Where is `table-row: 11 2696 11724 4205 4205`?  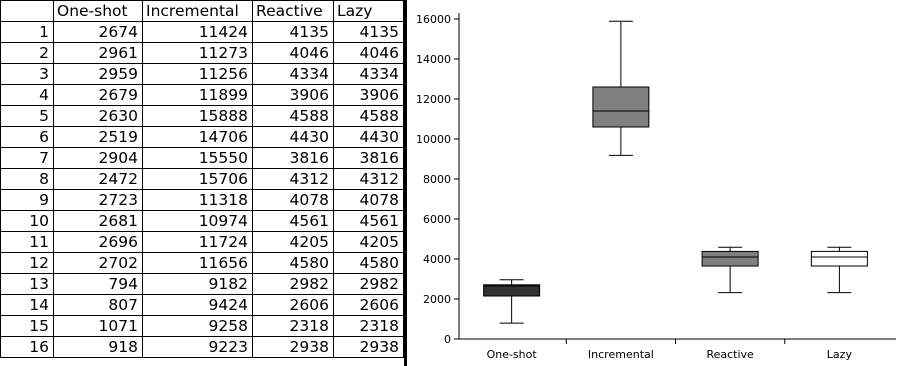
table-row: 11 2696 11724 4205 4205 is located at coordinates (202, 242).